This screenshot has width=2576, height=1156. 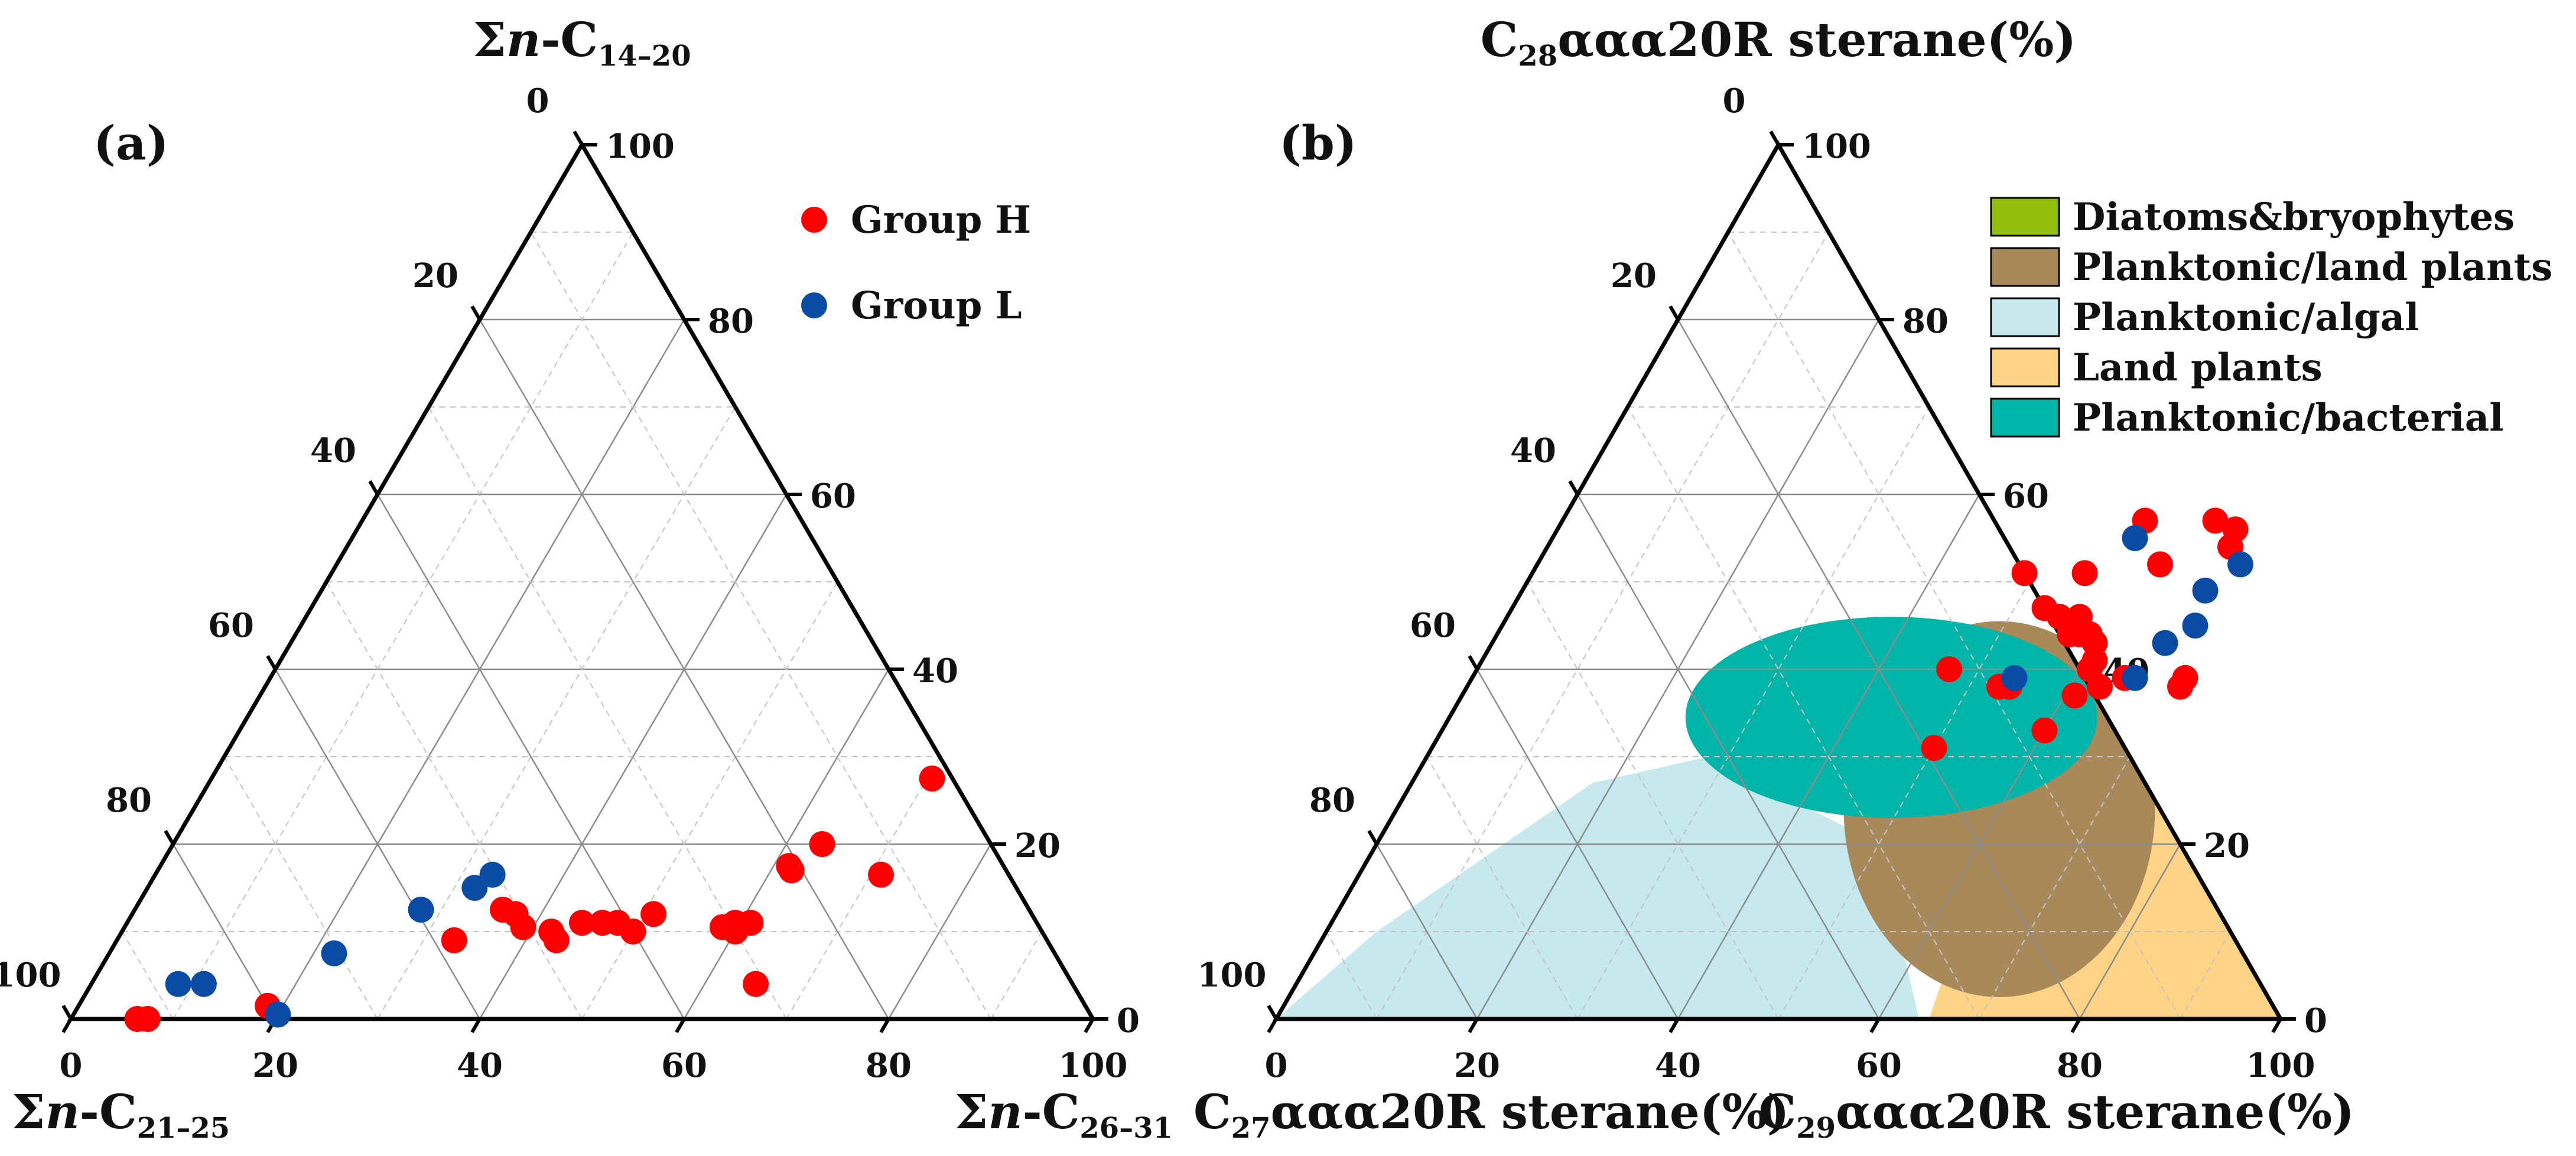 I want to click on legend-label: Land plants, so click(x=2198, y=368).